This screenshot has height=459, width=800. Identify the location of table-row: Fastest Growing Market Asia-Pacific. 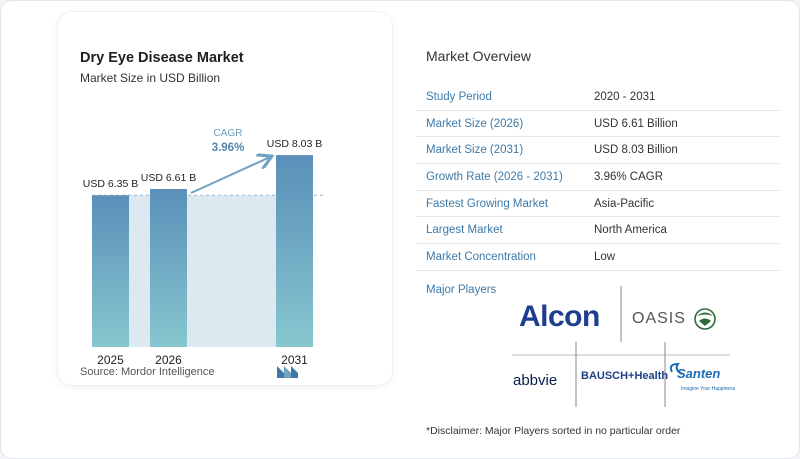
(598, 204).